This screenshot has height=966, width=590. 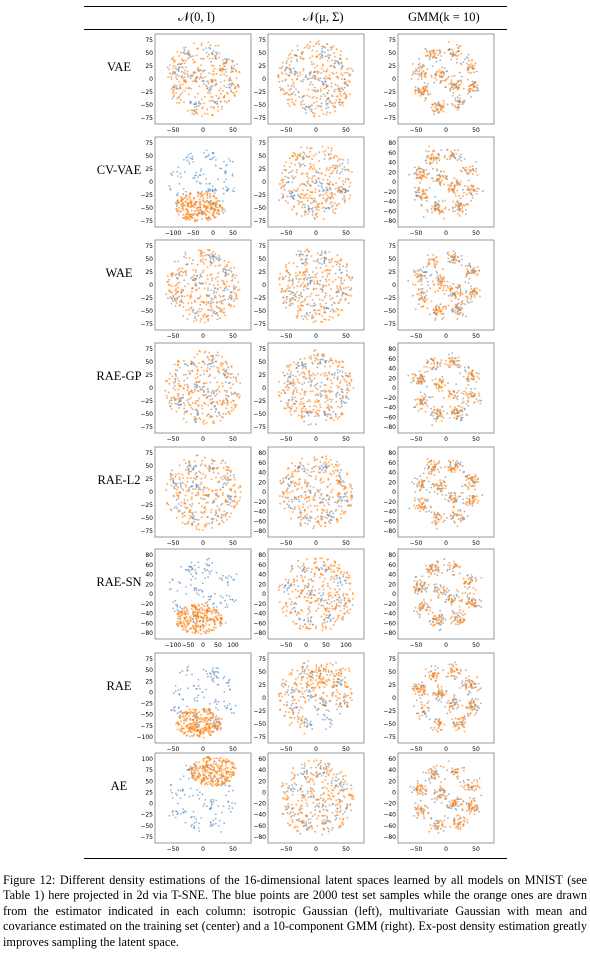 I want to click on y-tick-label: 50, so click(x=149, y=362).